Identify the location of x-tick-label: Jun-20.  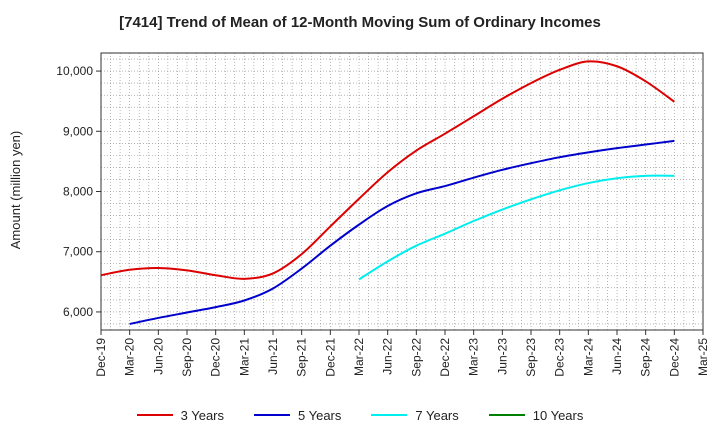
(158, 356).